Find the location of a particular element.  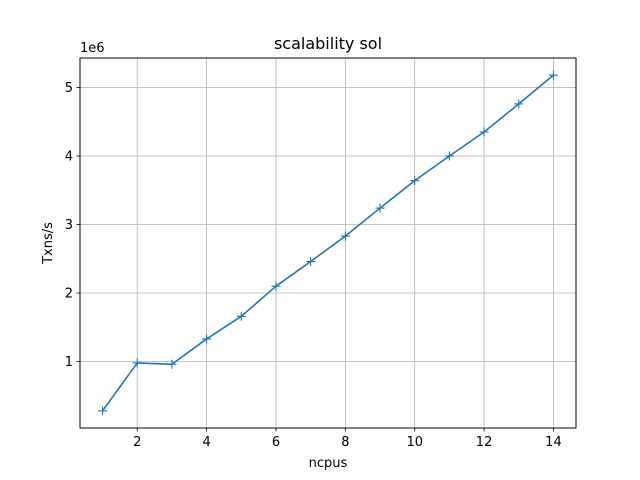

y-tick-label: 4 is located at coordinates (69, 156).